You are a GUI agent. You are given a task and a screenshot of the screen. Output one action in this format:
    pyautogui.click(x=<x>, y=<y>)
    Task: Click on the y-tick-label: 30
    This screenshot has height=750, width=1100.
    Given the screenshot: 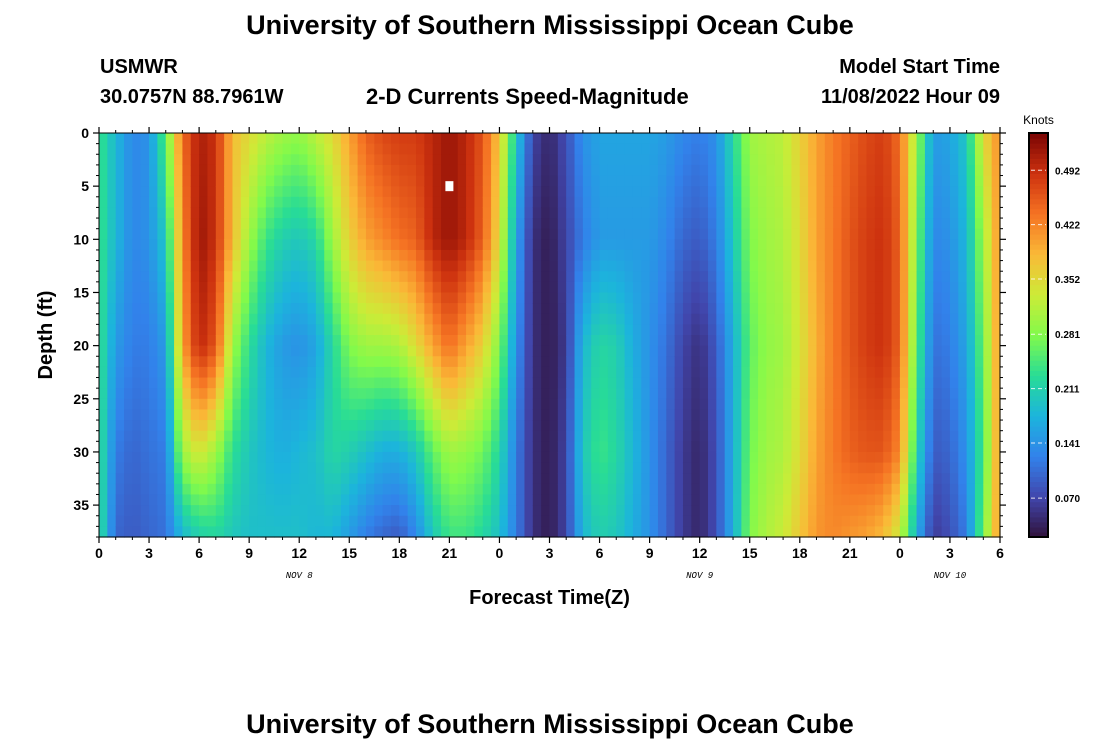 What is the action you would take?
    pyautogui.click(x=81, y=452)
    